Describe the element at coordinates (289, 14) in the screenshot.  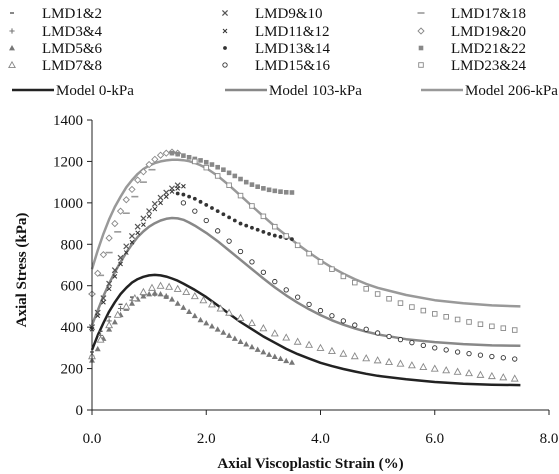
I see `legend-label: LMD9&10` at that location.